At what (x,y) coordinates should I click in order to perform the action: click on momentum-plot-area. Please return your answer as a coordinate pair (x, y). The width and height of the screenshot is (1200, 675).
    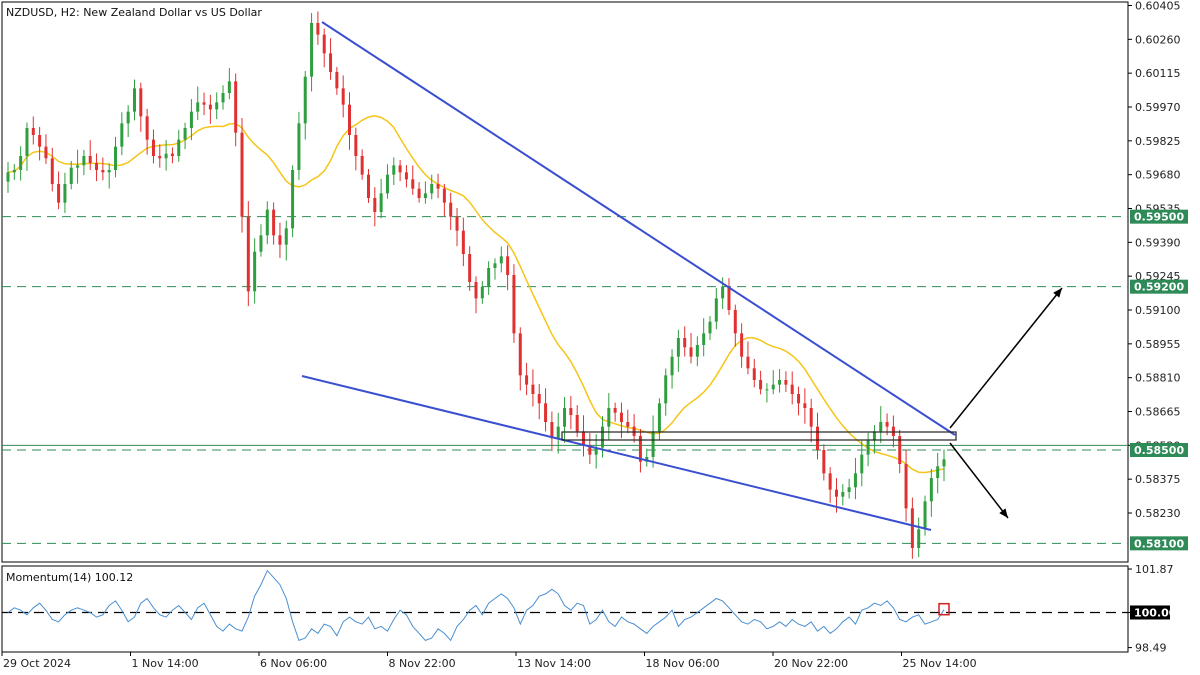
    Looking at the image, I should click on (565, 609).